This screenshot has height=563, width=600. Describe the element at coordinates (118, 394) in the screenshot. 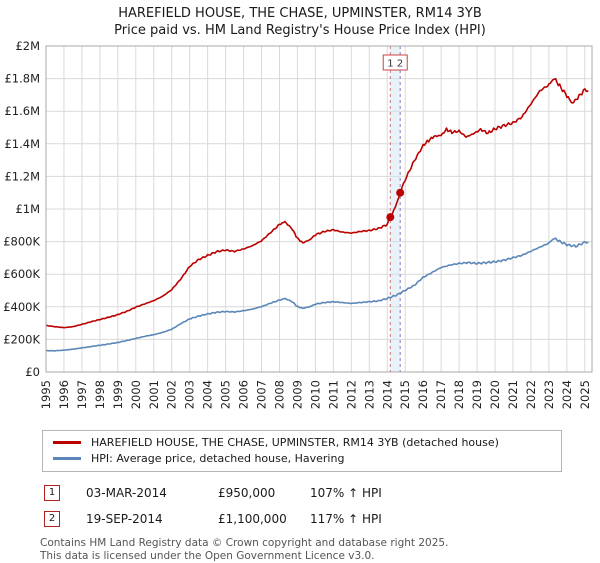

I see `x-tick-label: 1999` at that location.